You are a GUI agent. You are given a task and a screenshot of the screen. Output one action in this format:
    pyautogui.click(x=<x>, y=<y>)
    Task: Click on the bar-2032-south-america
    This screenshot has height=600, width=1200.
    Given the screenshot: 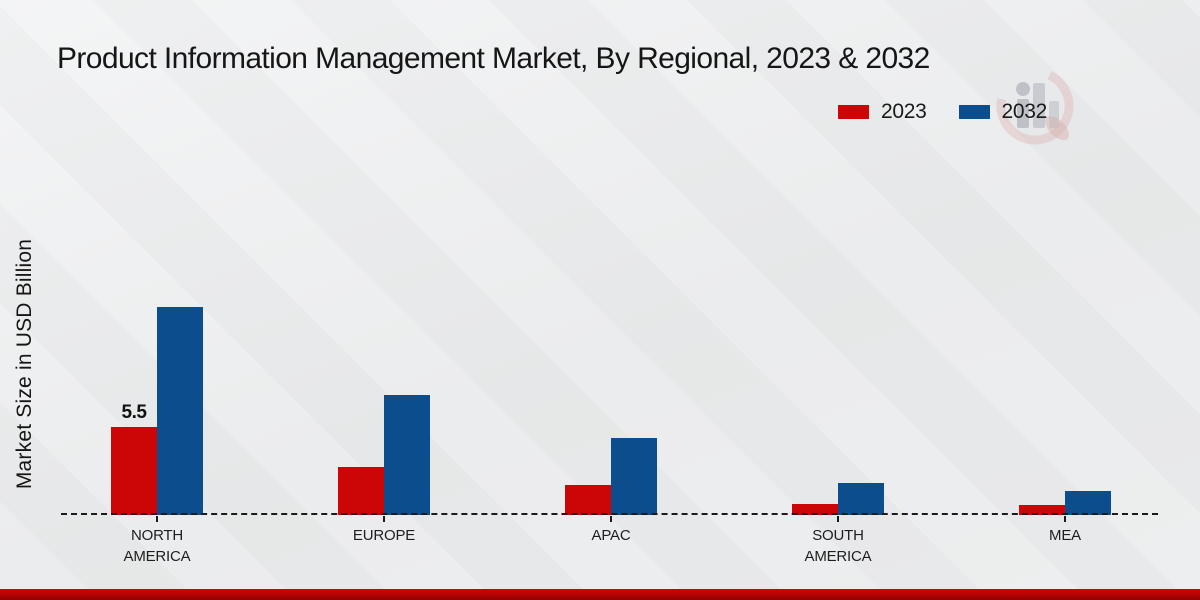 What is the action you would take?
    pyautogui.click(x=861, y=499)
    